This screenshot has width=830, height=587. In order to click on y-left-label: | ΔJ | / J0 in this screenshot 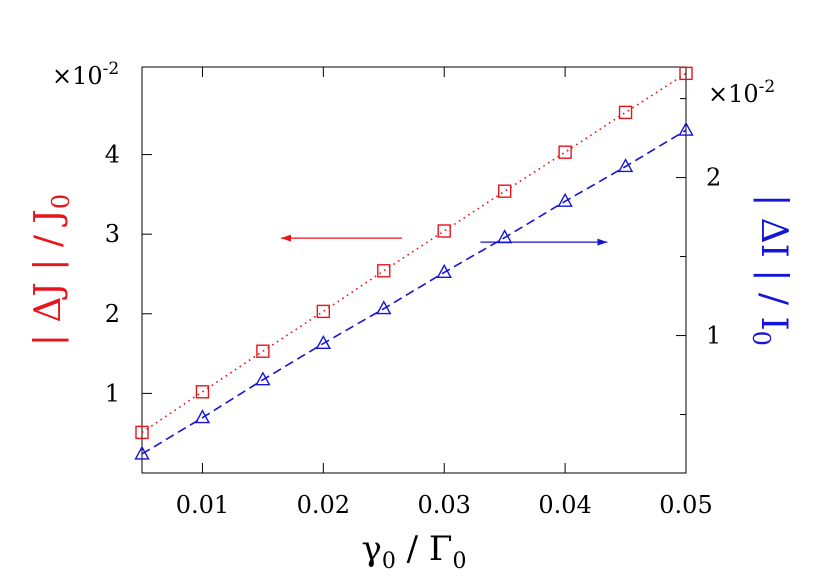, I will do `click(51, 270)`.